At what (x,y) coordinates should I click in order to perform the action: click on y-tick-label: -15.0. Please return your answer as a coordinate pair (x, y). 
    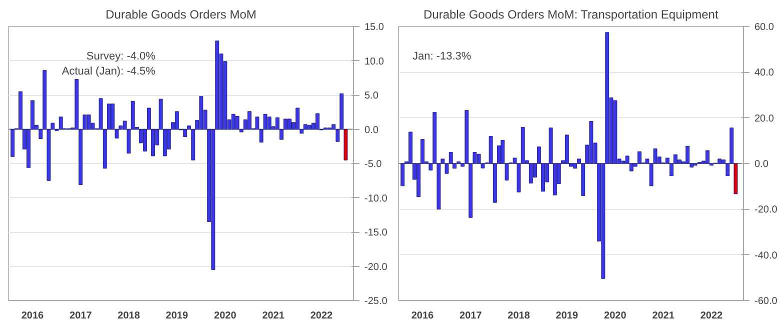
    Looking at the image, I should click on (376, 233).